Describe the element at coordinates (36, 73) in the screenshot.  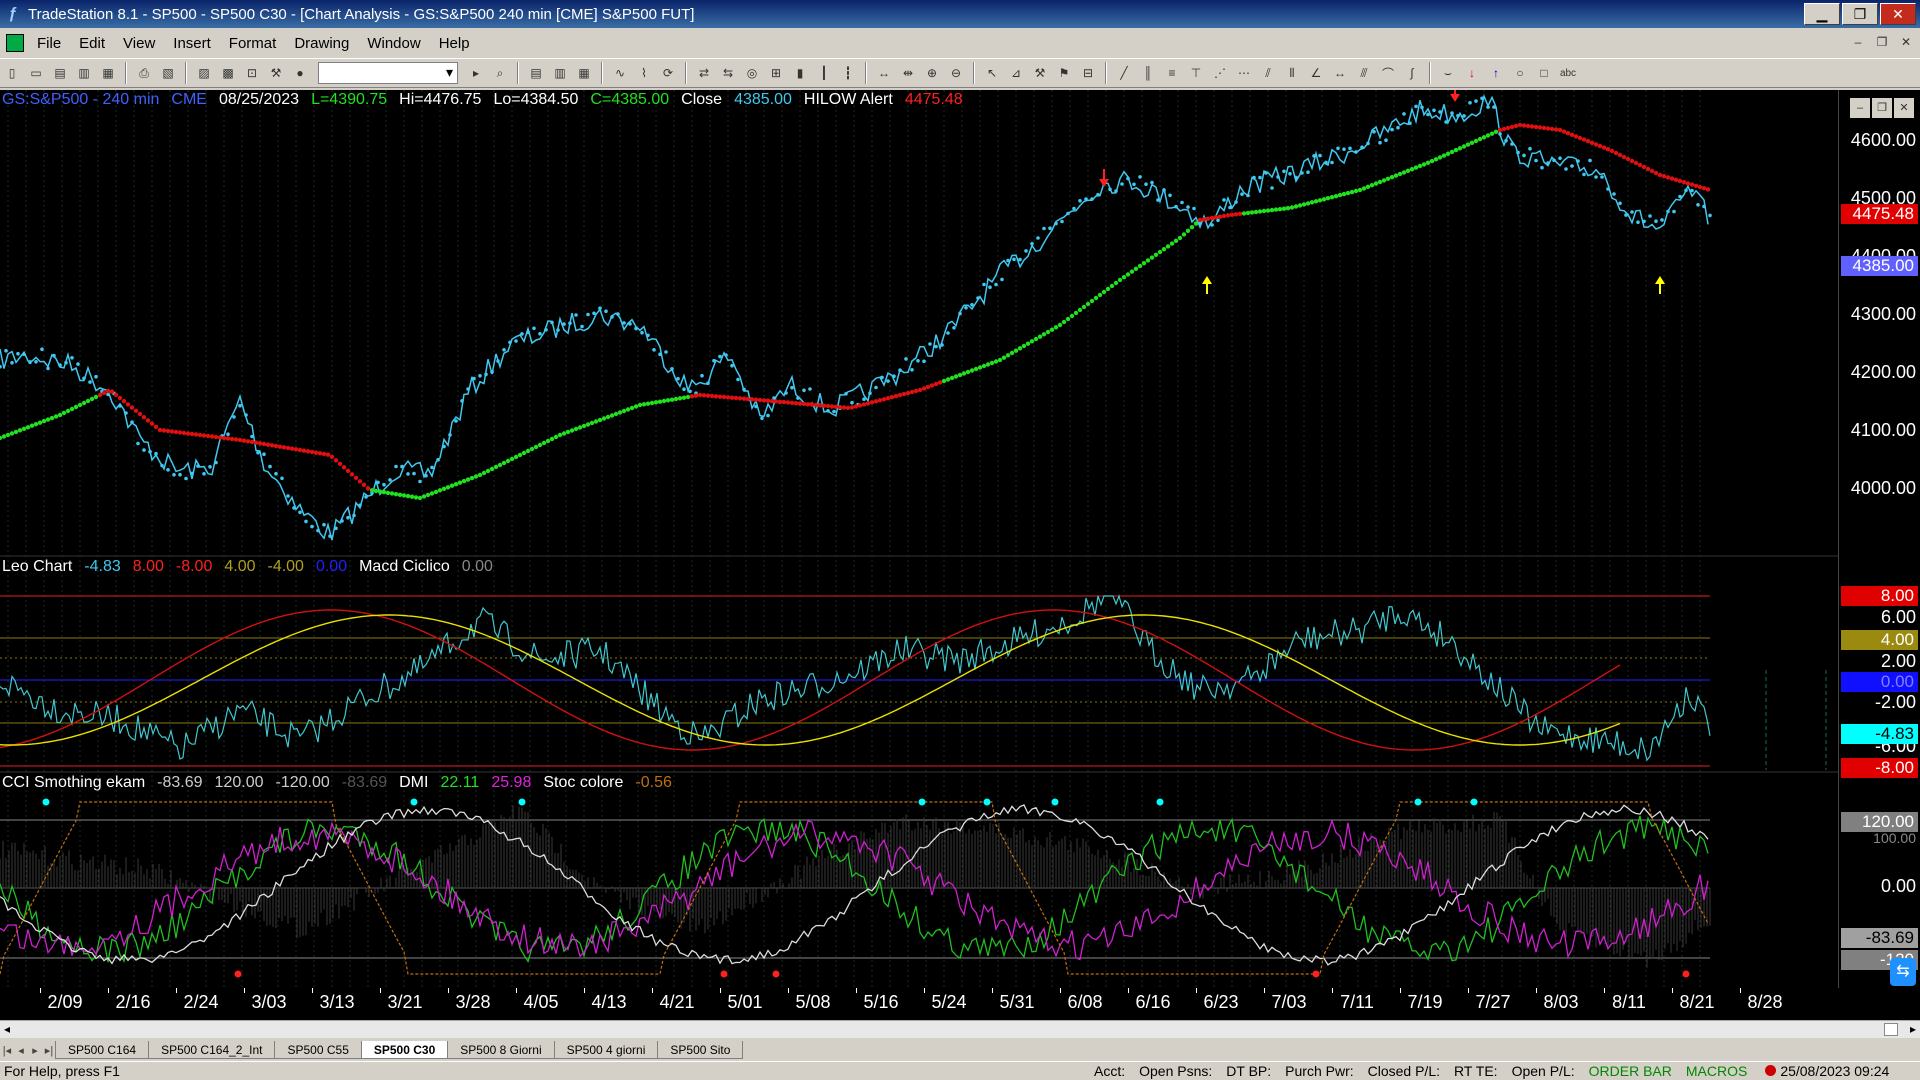
I see `open-icon: ▭` at that location.